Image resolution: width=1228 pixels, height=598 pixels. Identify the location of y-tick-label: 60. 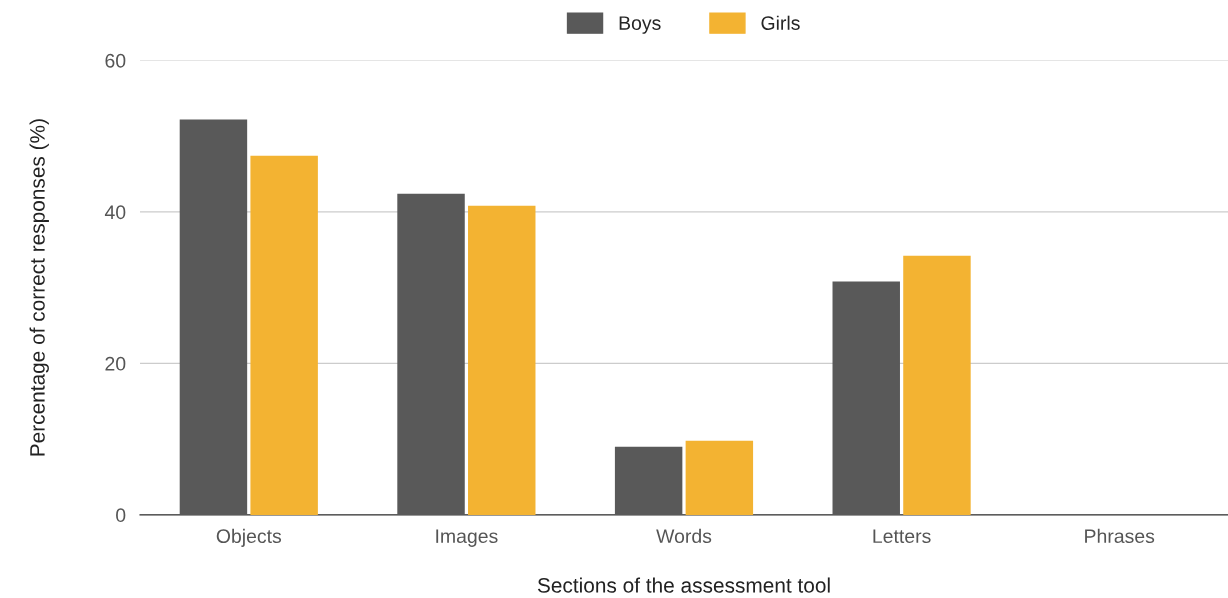
(115, 60).